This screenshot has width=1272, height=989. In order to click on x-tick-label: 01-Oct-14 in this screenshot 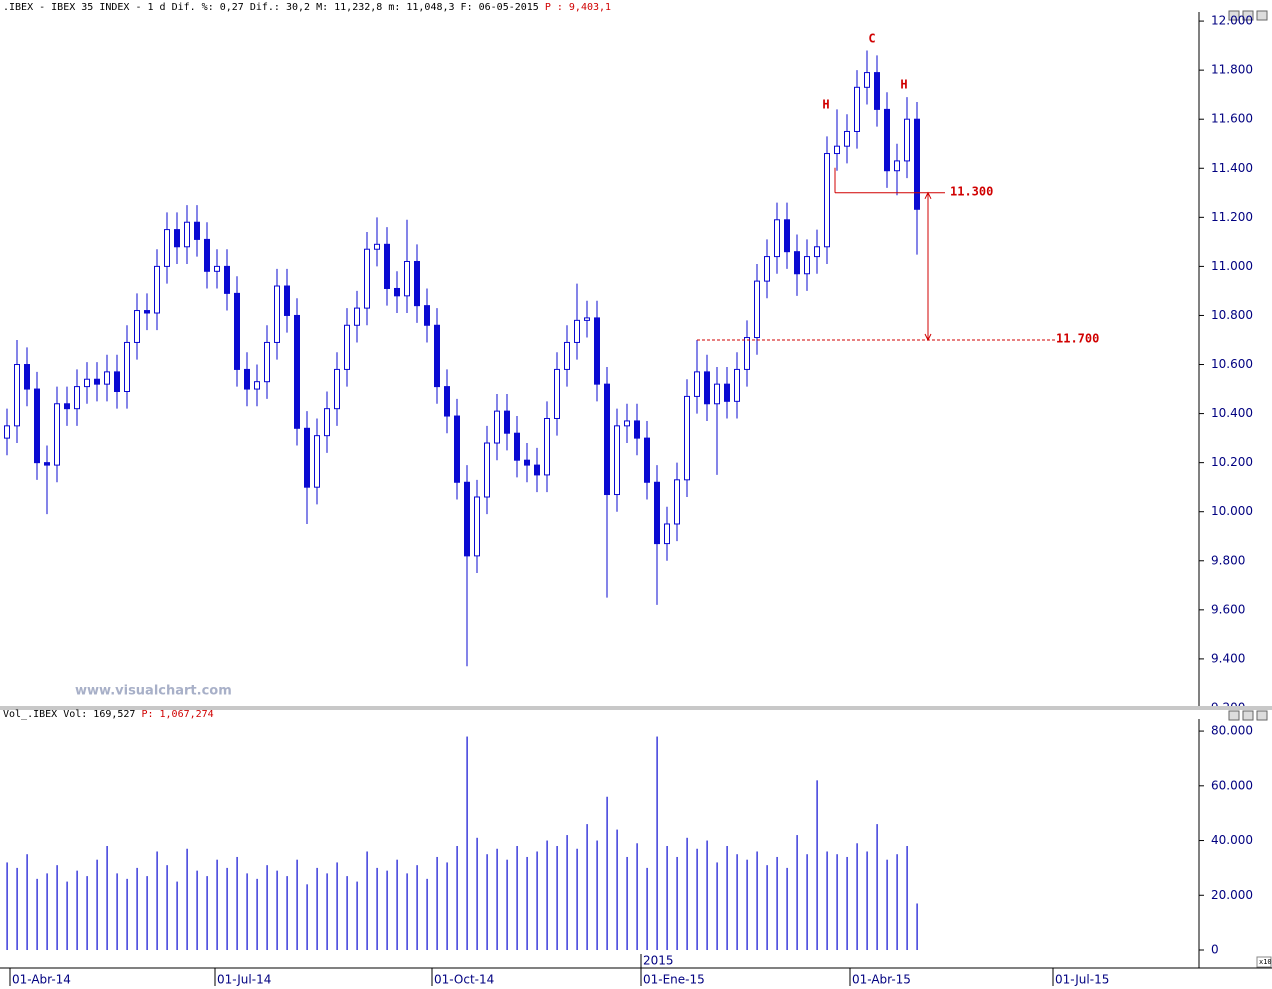, I will do `click(464, 980)`.